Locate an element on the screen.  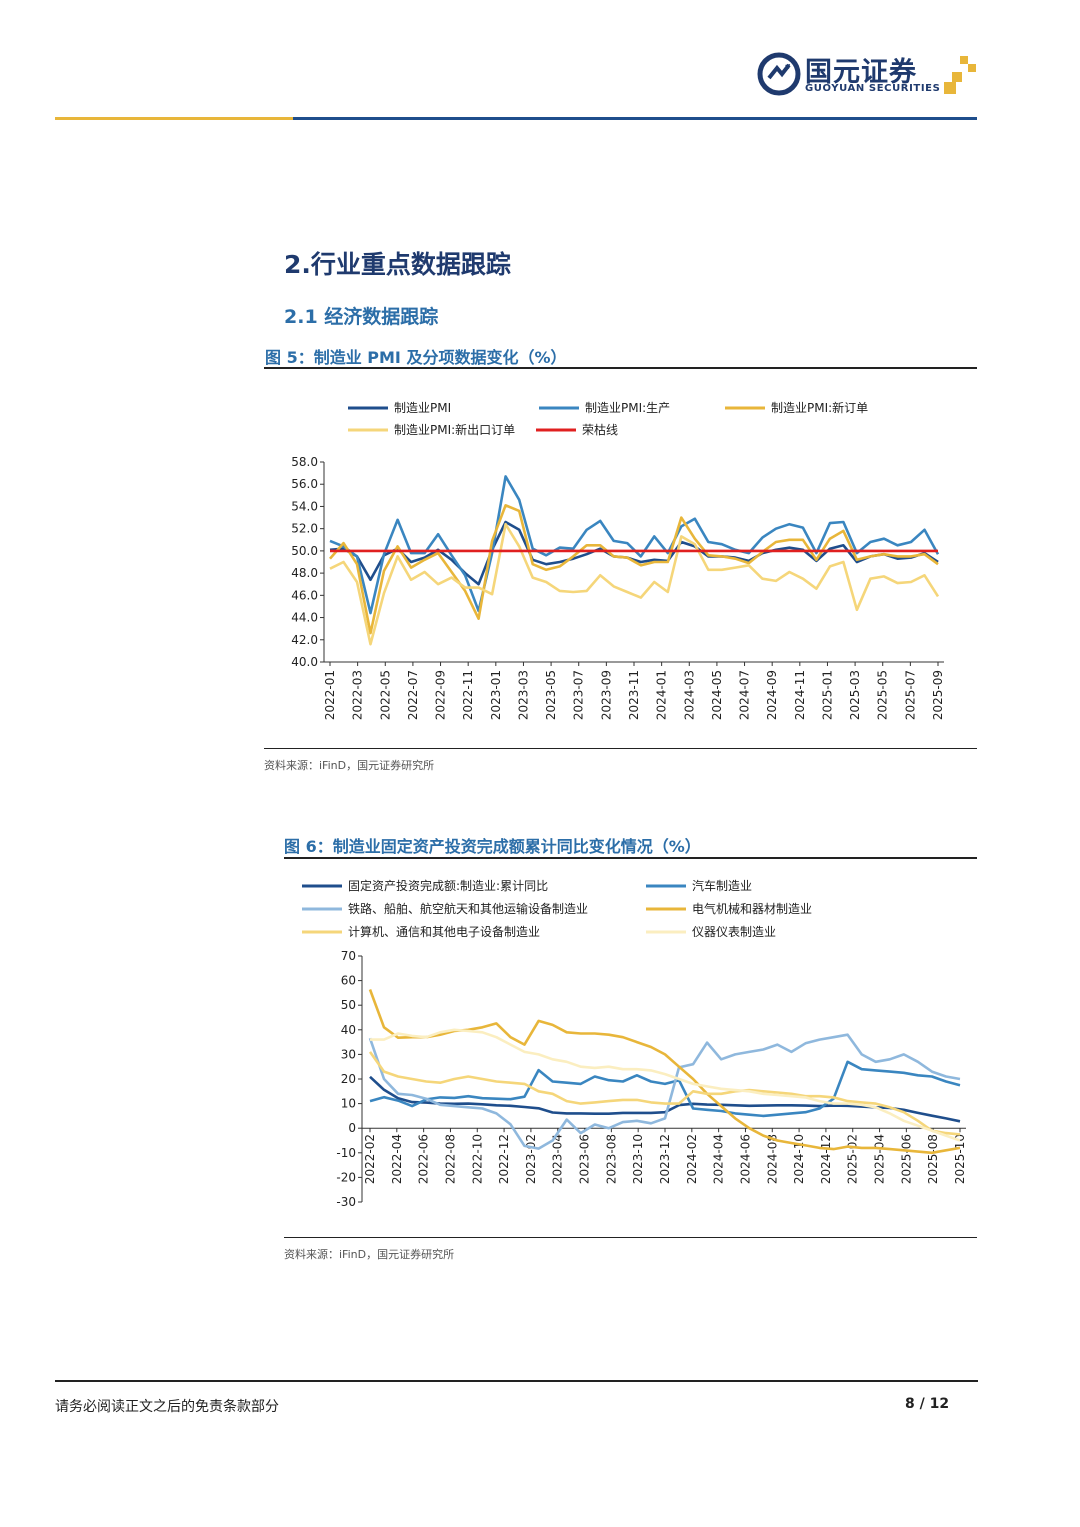
legend-label: 制造业PMI:生产 is located at coordinates (627, 408).